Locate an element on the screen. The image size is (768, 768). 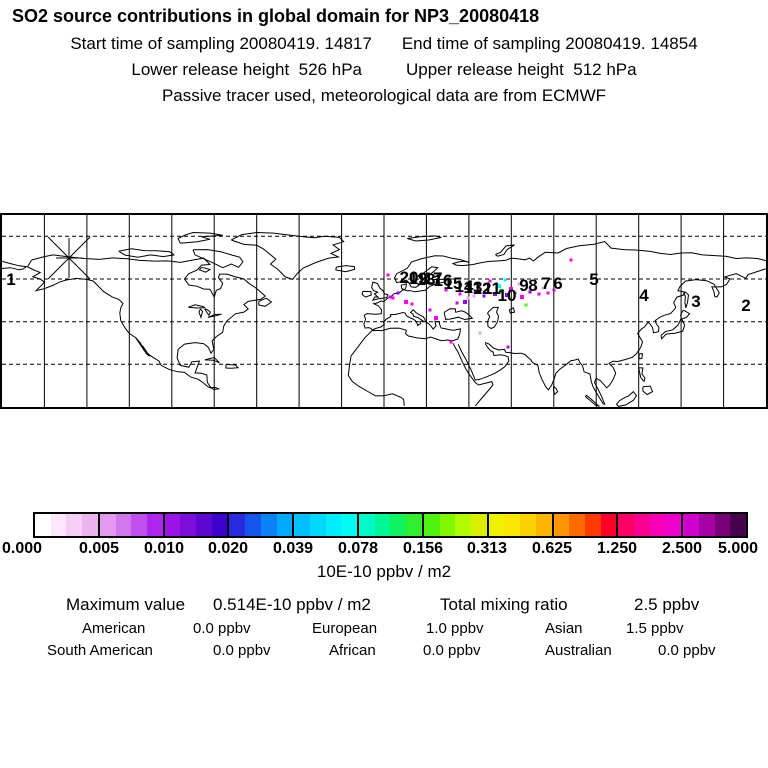
trajectory-day-label: 16 is located at coordinates (443, 280).